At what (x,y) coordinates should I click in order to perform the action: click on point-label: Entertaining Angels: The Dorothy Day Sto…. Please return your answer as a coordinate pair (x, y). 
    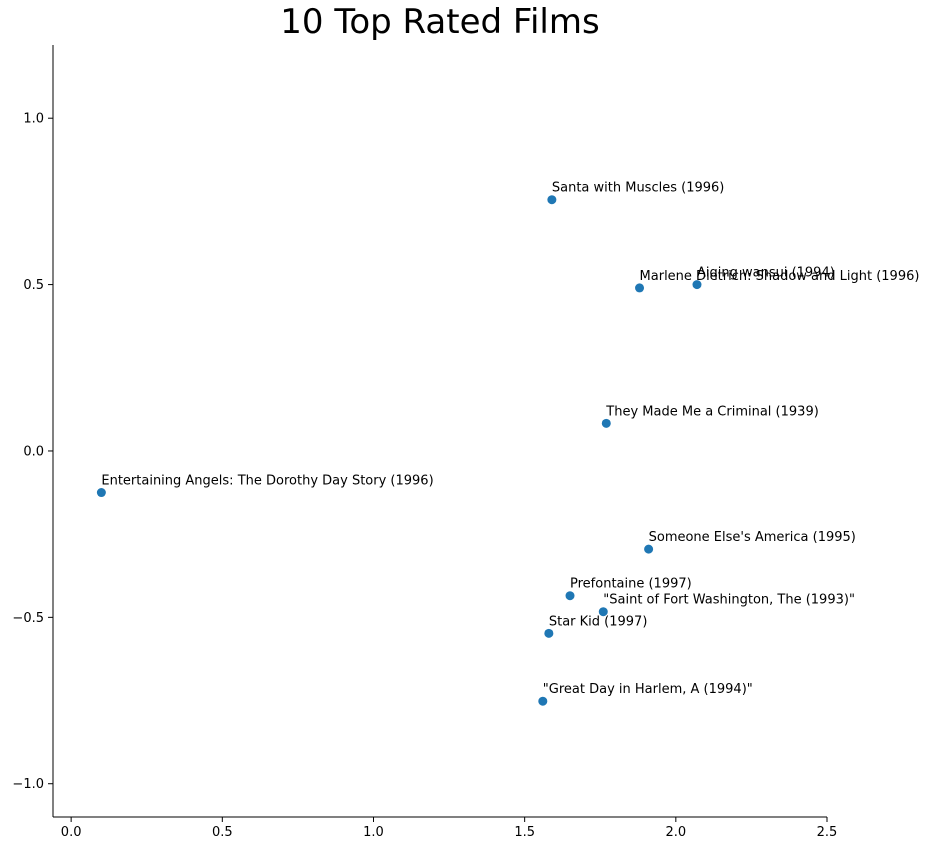
    Looking at the image, I should click on (267, 481).